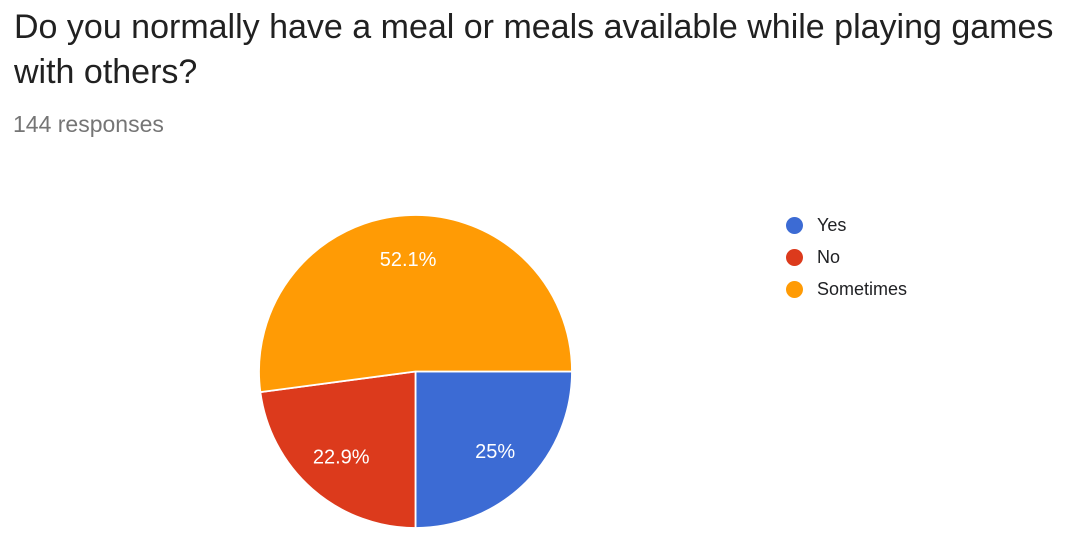  Describe the element at coordinates (341, 457) in the screenshot. I see `pie-slice-label-no: 22.9%` at that location.